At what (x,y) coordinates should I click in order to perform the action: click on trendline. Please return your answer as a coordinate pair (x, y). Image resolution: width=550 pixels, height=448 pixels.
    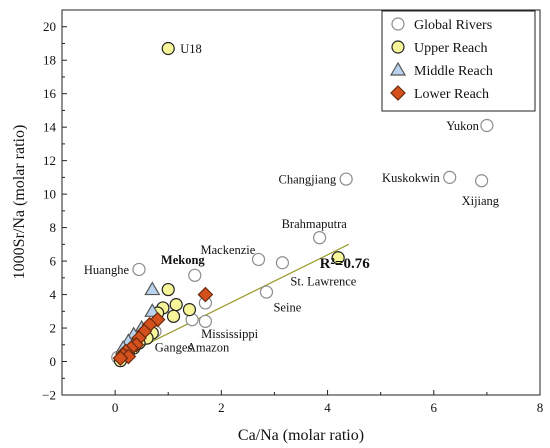
    Looking at the image, I should click on (232, 302).